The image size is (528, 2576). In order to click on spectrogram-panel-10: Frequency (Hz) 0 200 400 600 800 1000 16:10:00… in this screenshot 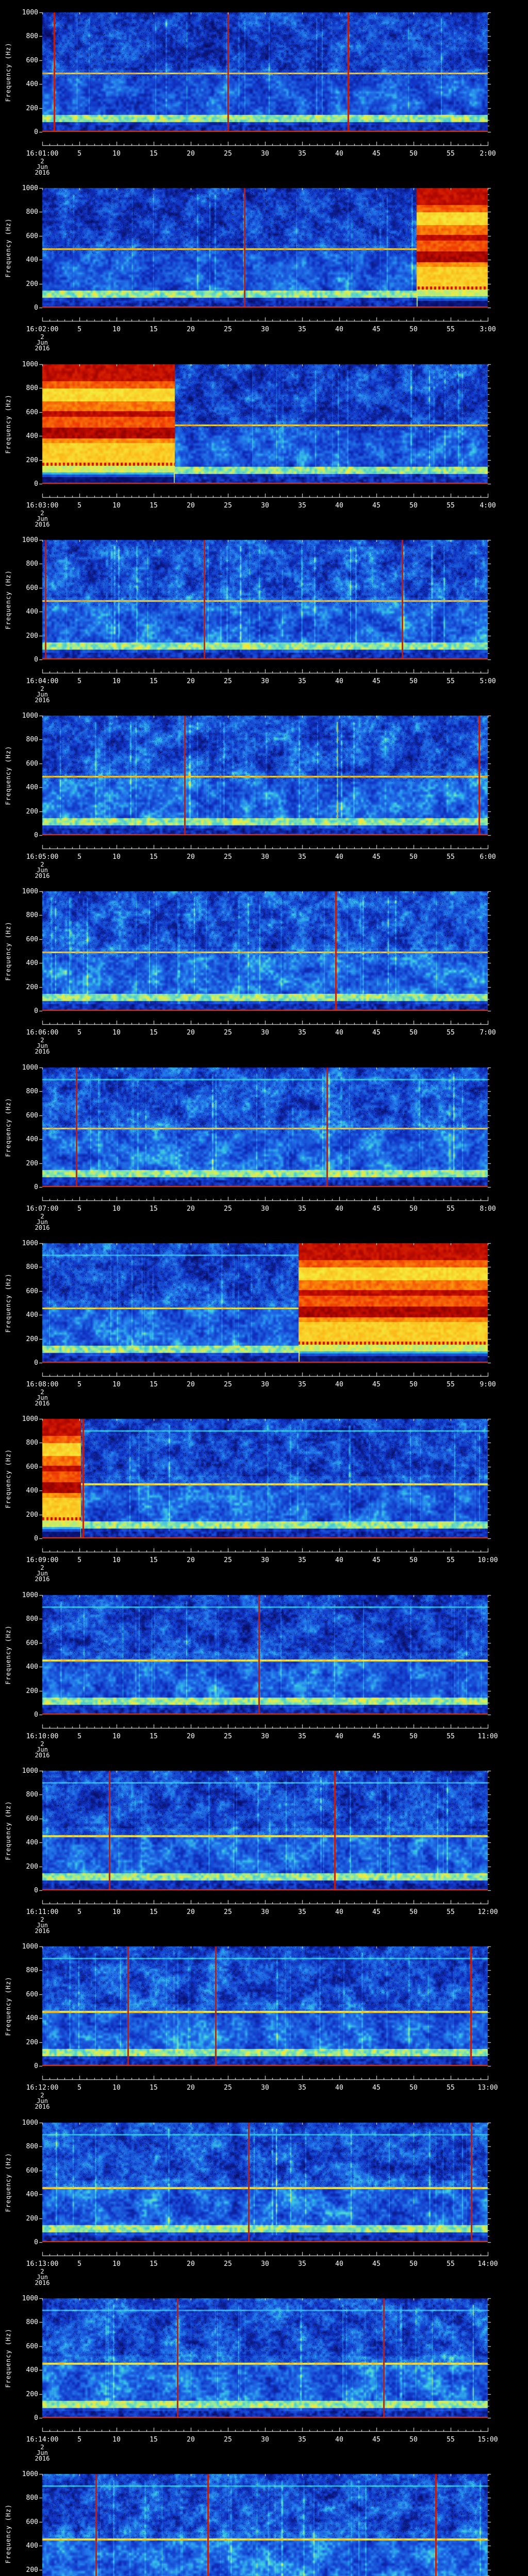, I will do `click(264, 1671)`.